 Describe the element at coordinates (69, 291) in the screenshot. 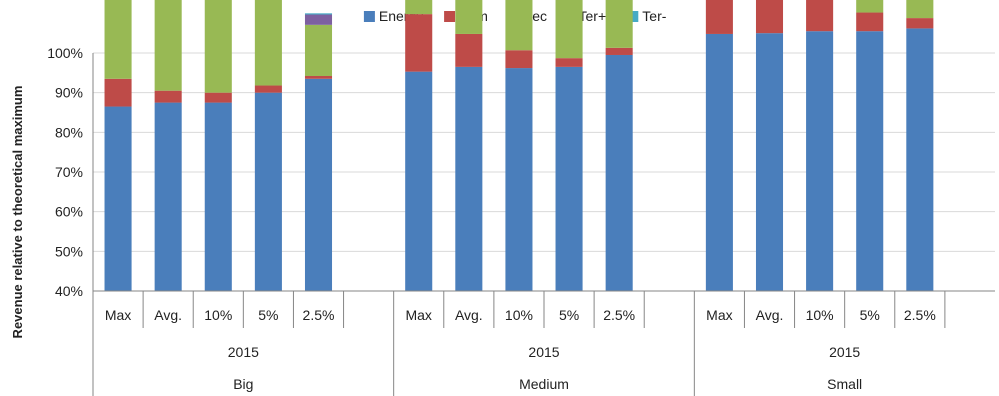

I see `y-tick-label: 40%` at that location.